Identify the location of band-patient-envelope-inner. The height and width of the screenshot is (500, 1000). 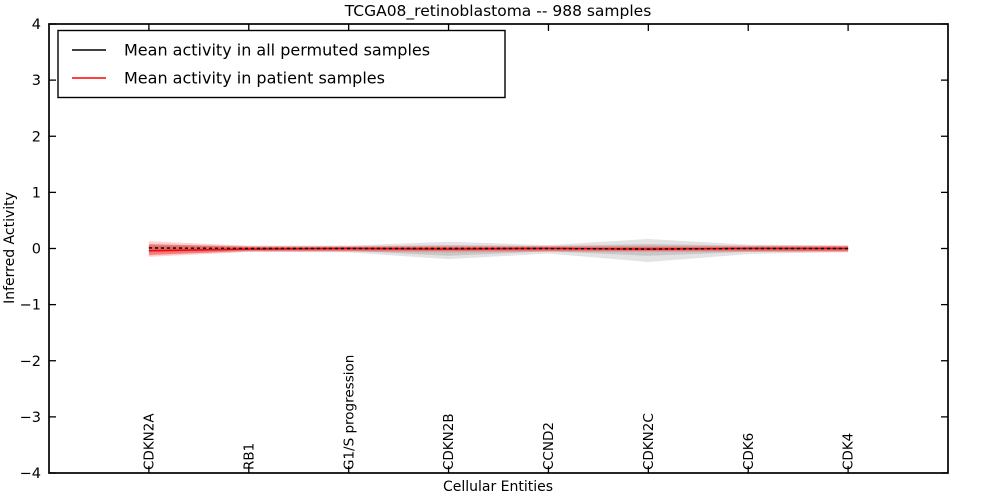
(498, 250).